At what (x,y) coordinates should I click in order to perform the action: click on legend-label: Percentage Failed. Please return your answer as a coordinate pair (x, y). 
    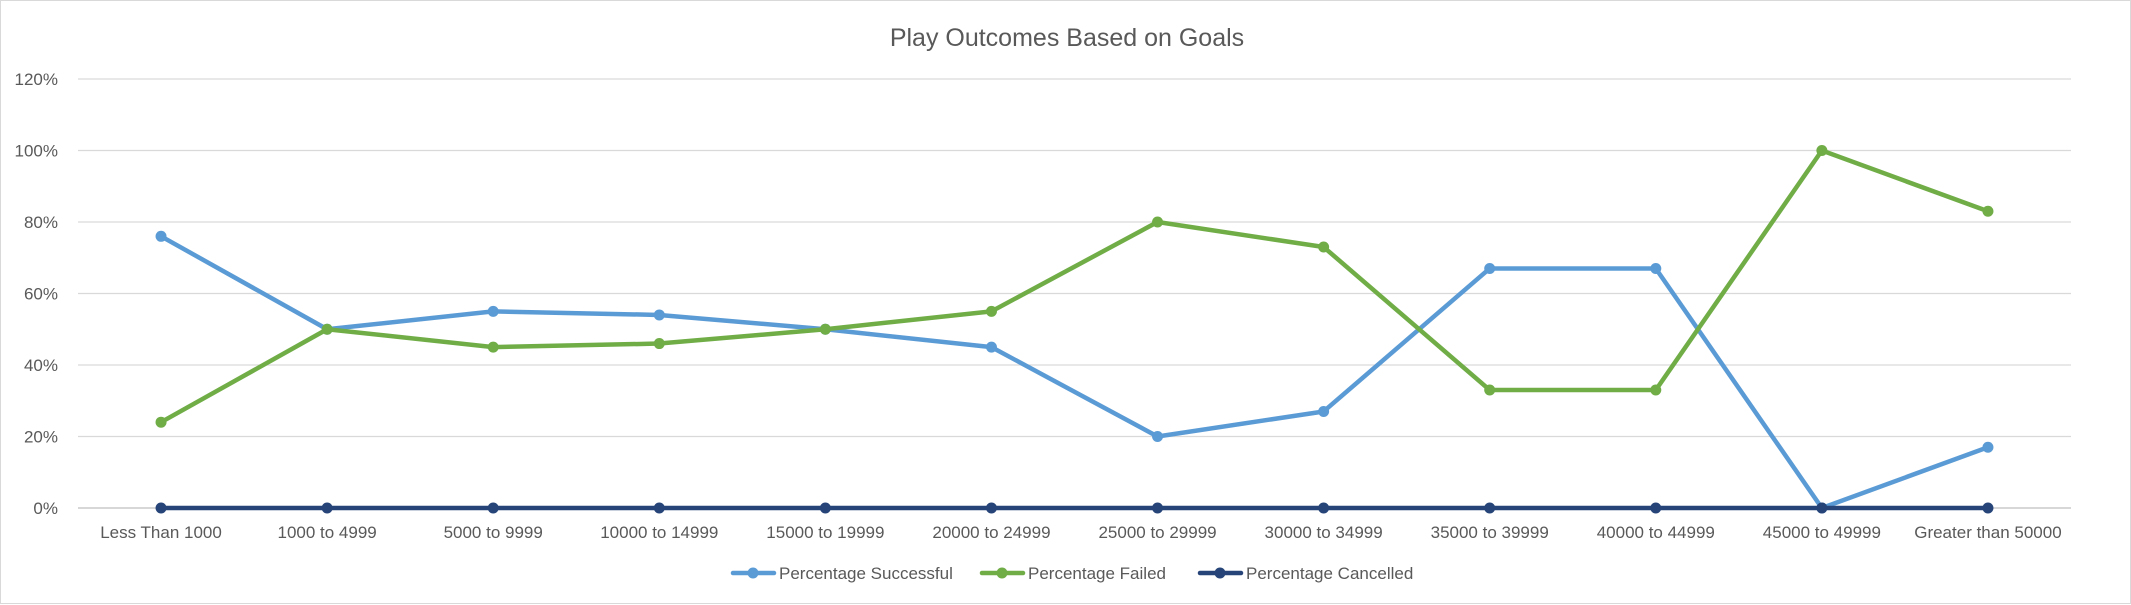
    Looking at the image, I should click on (1097, 573).